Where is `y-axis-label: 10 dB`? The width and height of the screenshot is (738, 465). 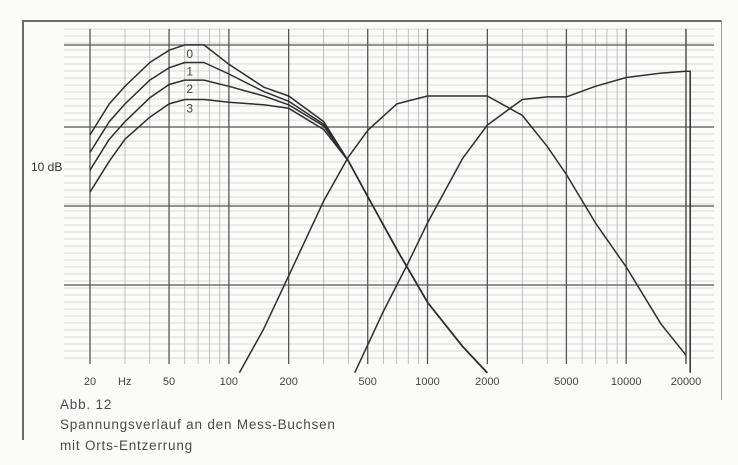 y-axis-label: 10 dB is located at coordinates (46, 167).